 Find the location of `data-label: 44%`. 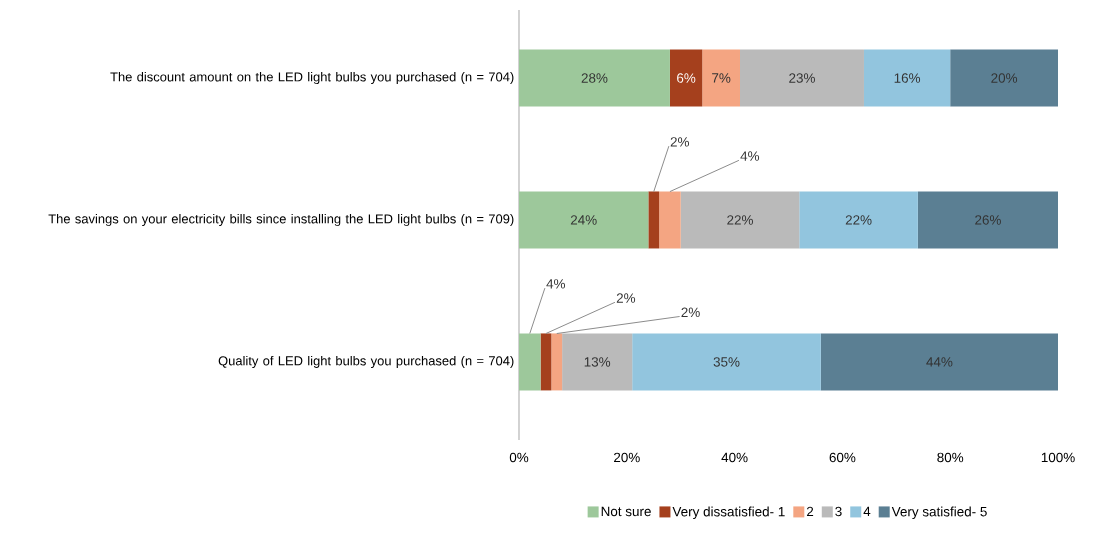

data-label: 44% is located at coordinates (939, 362).